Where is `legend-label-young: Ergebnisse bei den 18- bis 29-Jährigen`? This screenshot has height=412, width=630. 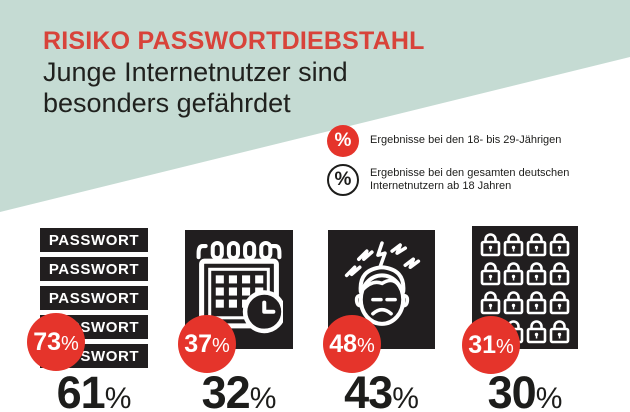 legend-label-young: Ergebnisse bei den 18- bis 29-Jährigen is located at coordinates (466, 140).